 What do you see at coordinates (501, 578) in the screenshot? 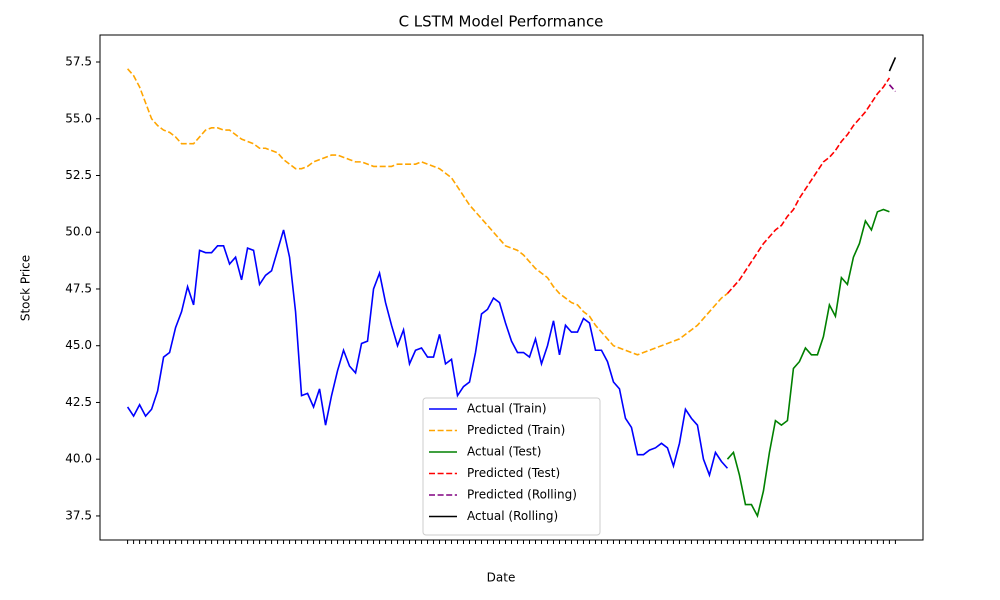
I see `x-axis-label: Date` at bounding box center [501, 578].